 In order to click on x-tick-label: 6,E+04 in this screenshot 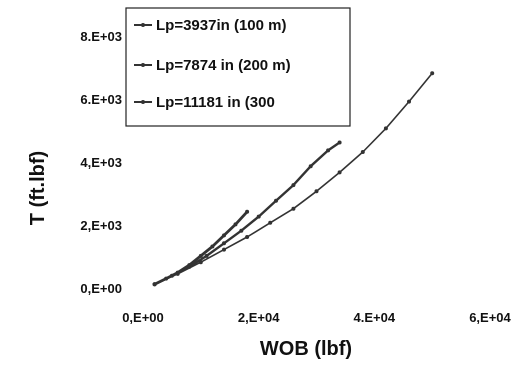, I will do `click(490, 317)`.